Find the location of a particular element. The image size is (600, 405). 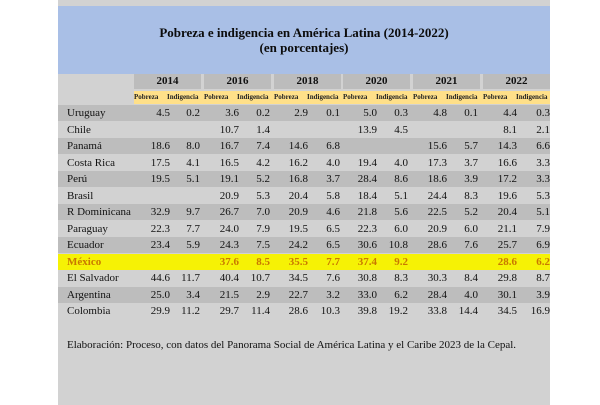

indigencia-value: 3.9 is located at coordinates (543, 294).